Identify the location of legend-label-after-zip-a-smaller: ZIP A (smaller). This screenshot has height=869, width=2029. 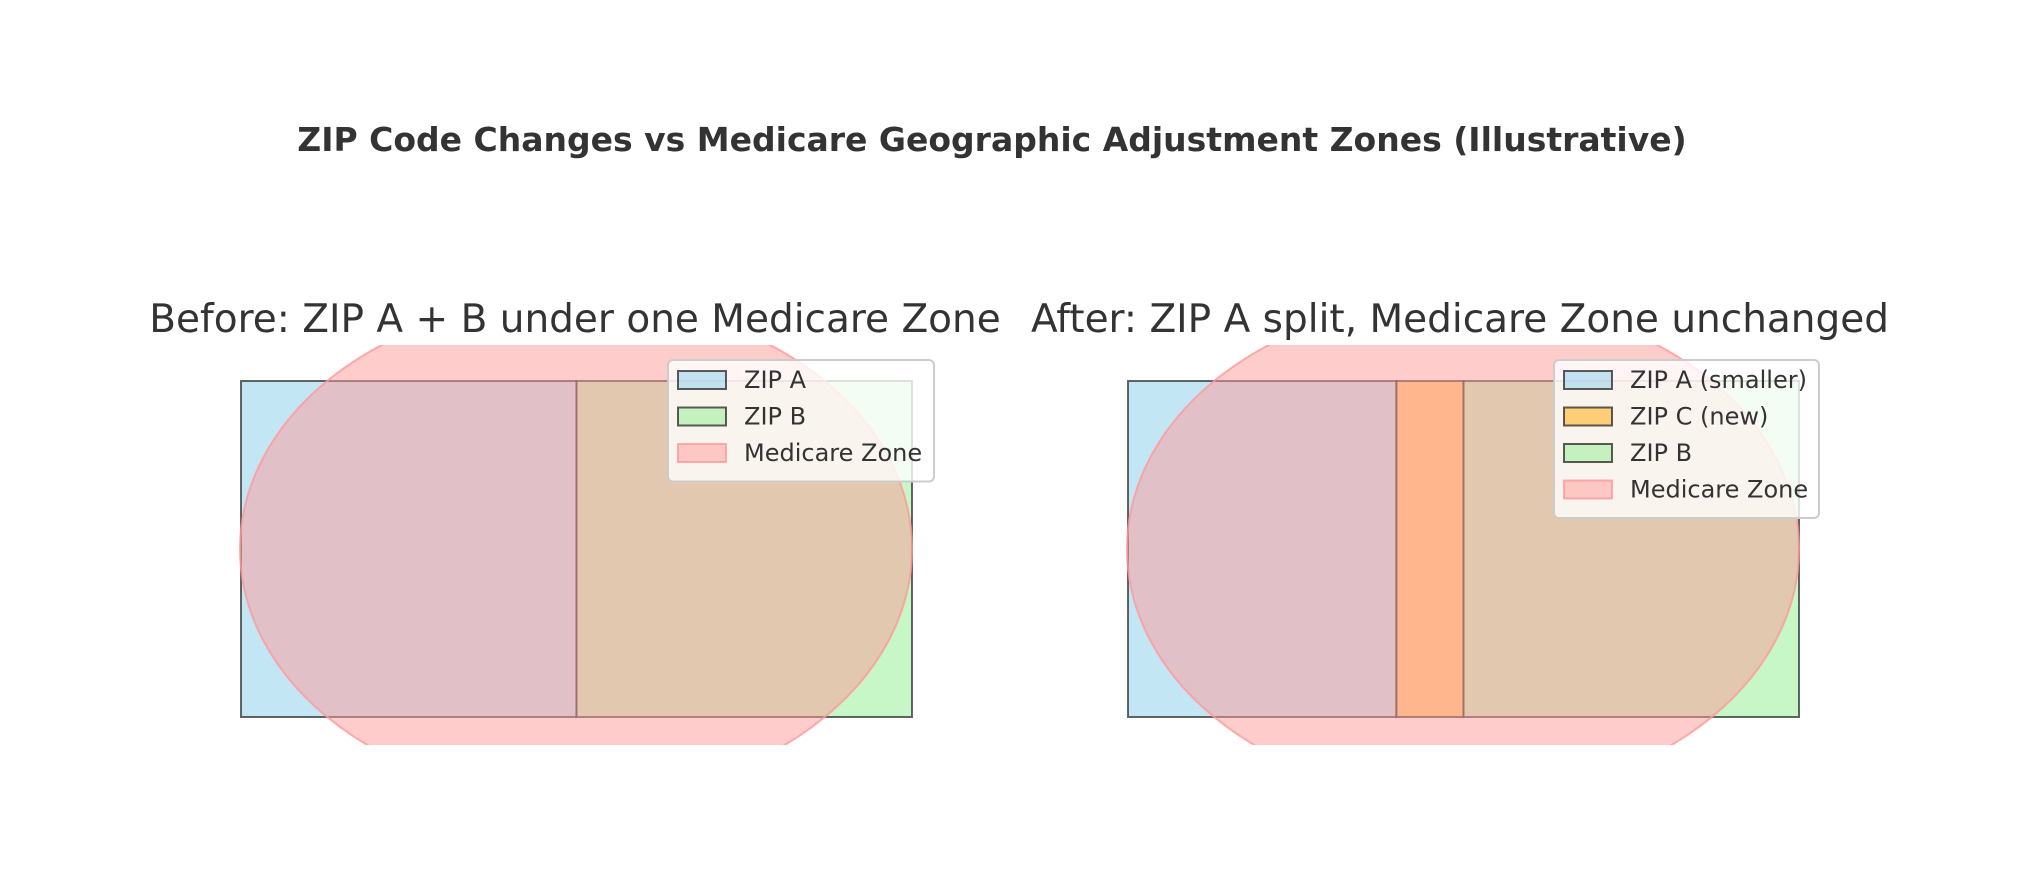
(1718, 380).